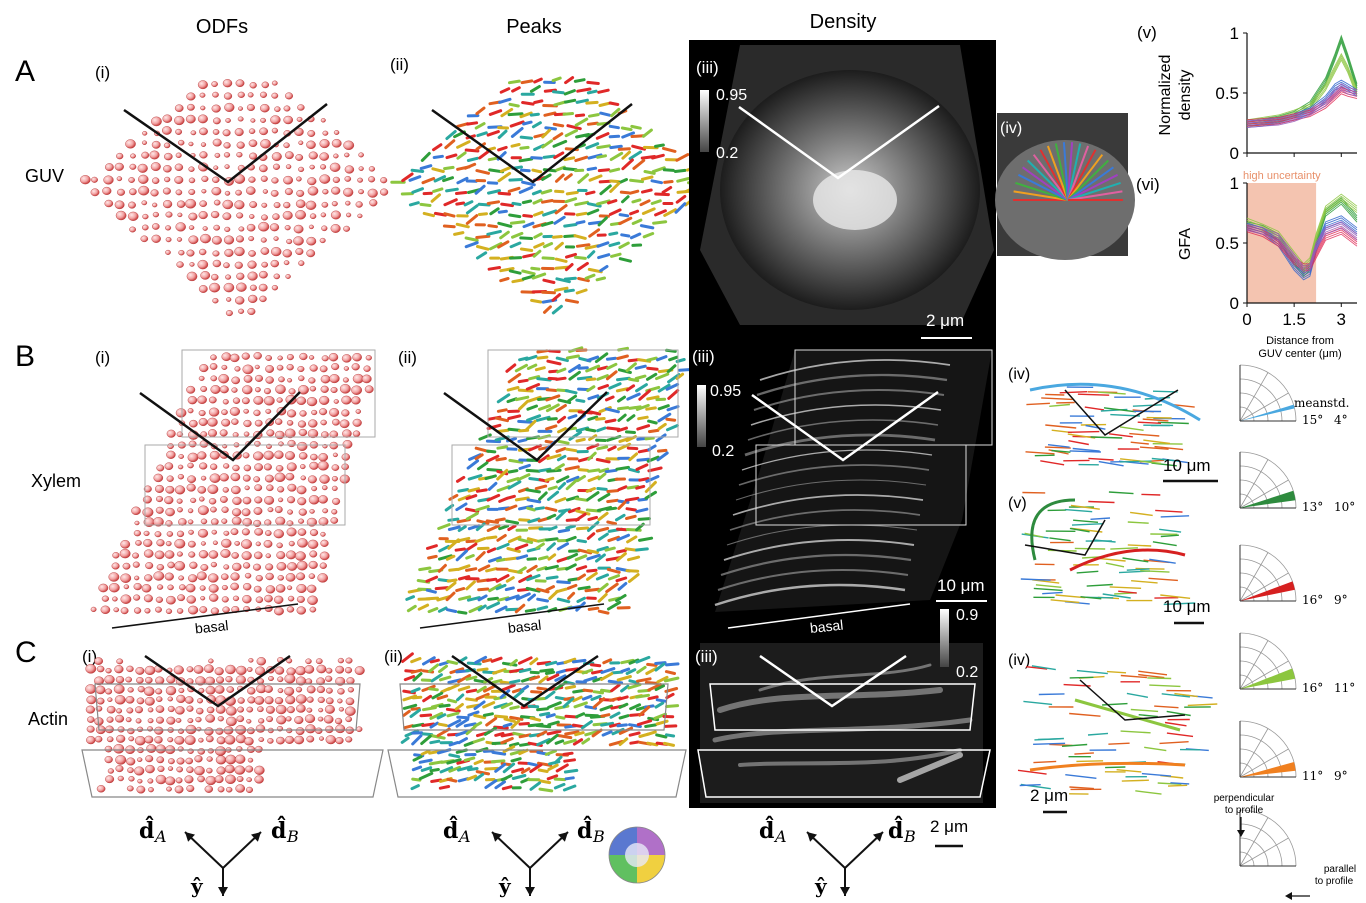 This screenshot has height=903, width=1366. What do you see at coordinates (849, 400) in the screenshot?
I see `density-fiber` at bounding box center [849, 400].